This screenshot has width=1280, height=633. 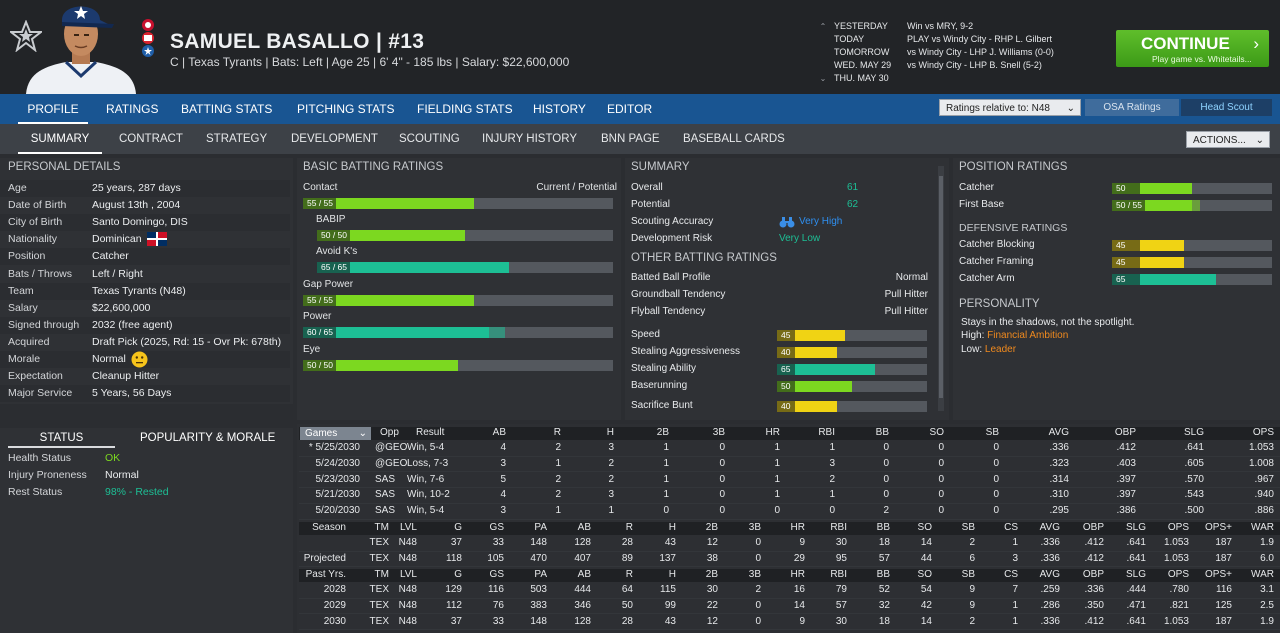 What do you see at coordinates (734, 139) in the screenshot?
I see `tab-baseball-cards: BASEBALL CARDS` at bounding box center [734, 139].